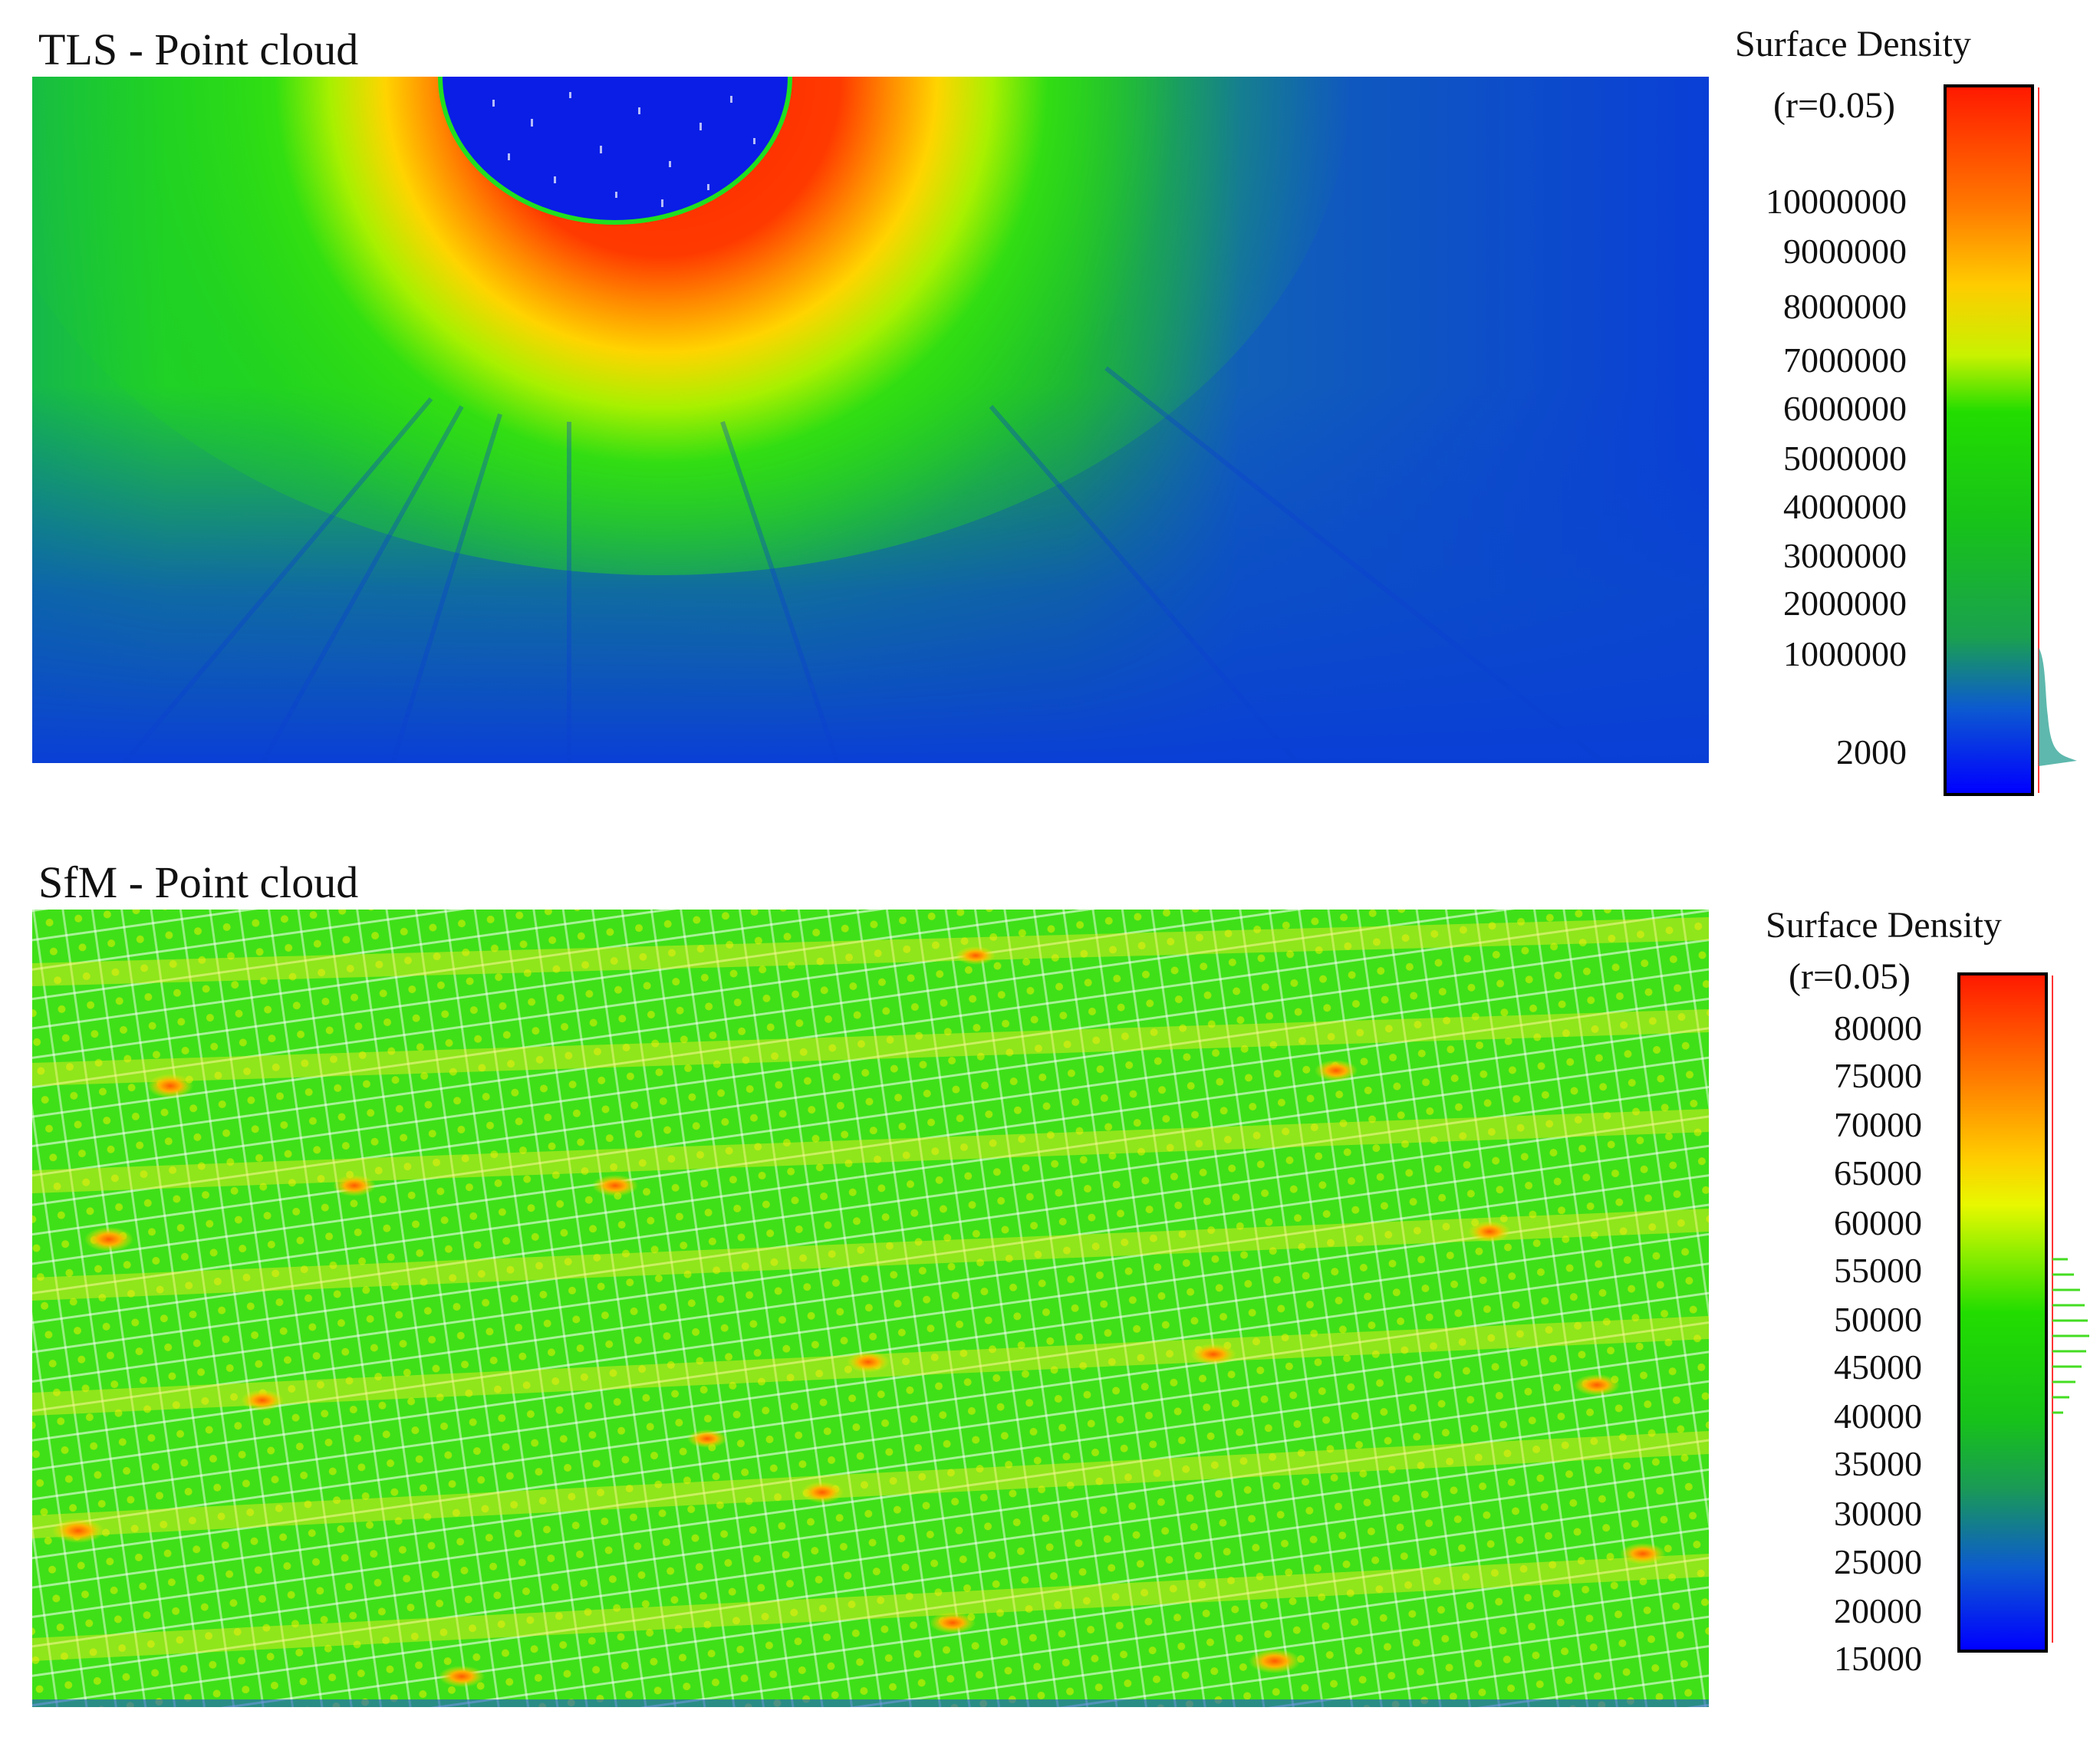 This screenshot has height=1737, width=2100. What do you see at coordinates (1878, 1319) in the screenshot?
I see `sfm-tick-label: 50000` at bounding box center [1878, 1319].